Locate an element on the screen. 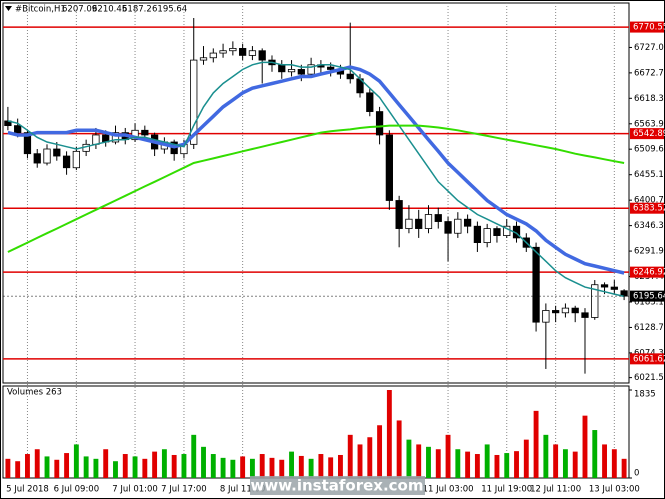 Image resolution: width=665 pixels, height=499 pixels. close-value: 6195.64 is located at coordinates (169, 10).